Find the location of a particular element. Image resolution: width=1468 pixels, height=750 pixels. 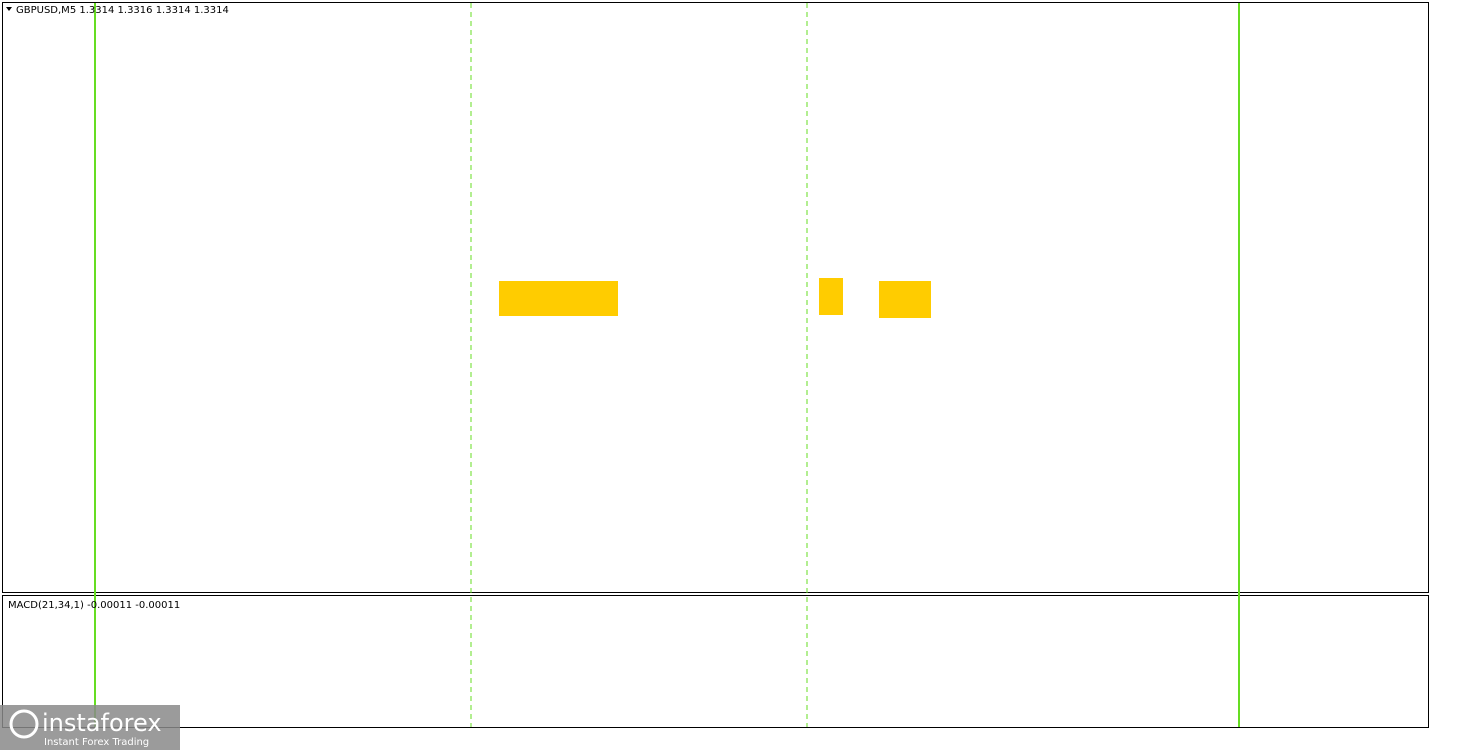

logo: instaforex Instant Forex Trading is located at coordinates (90, 727).